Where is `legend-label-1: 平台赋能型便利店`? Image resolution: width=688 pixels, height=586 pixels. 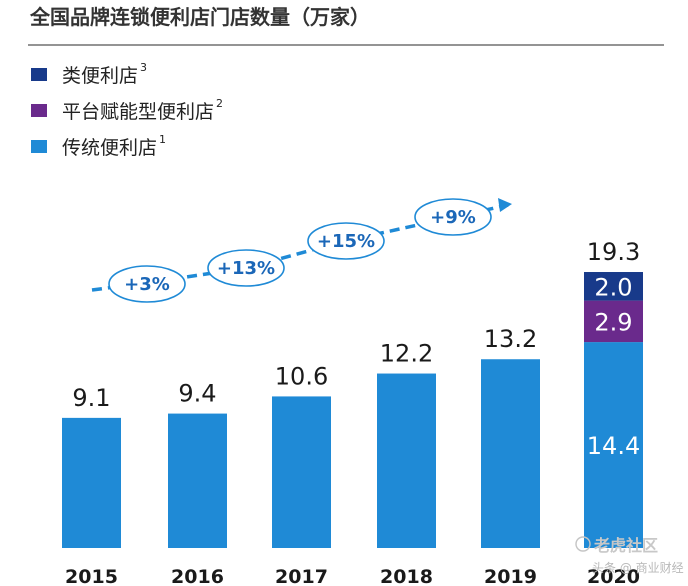 legend-label-1: 平台赋能型便利店 is located at coordinates (138, 112).